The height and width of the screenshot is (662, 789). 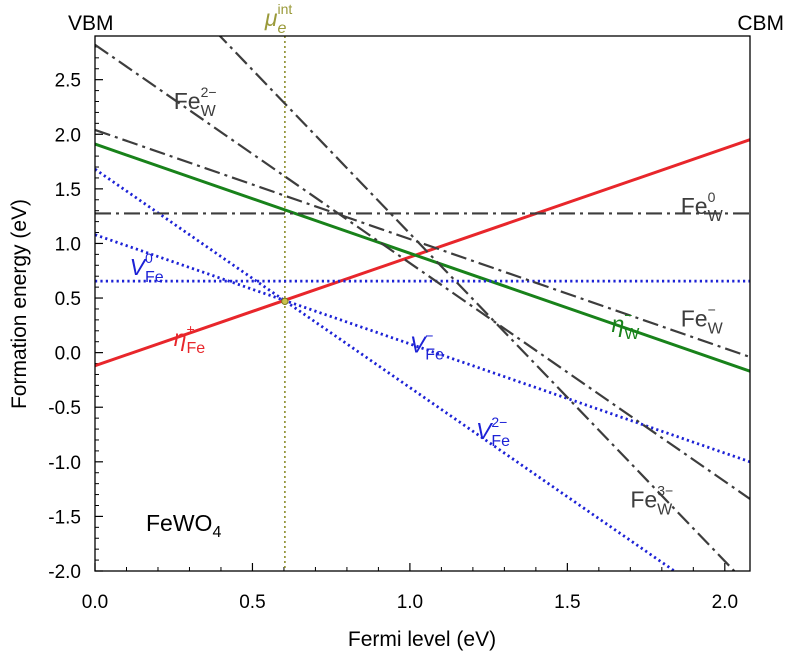 I want to click on mu-int-label: μeint, so click(x=278, y=19).